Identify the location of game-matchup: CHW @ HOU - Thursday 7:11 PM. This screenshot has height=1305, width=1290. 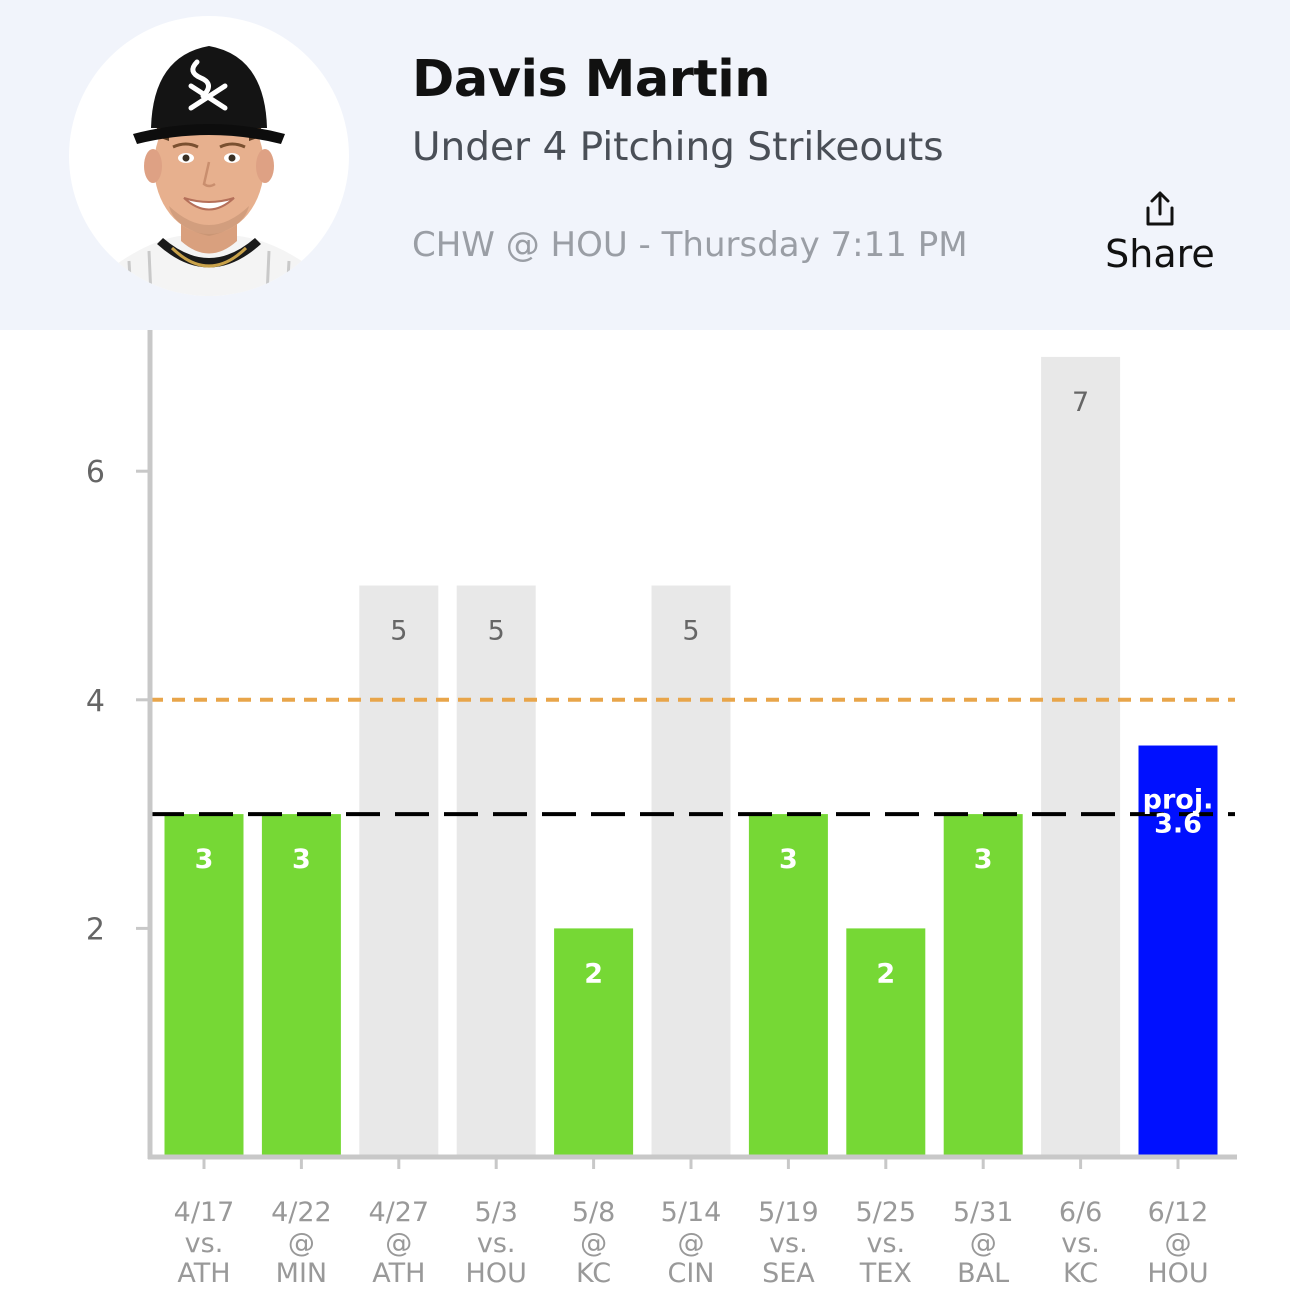
(690, 245).